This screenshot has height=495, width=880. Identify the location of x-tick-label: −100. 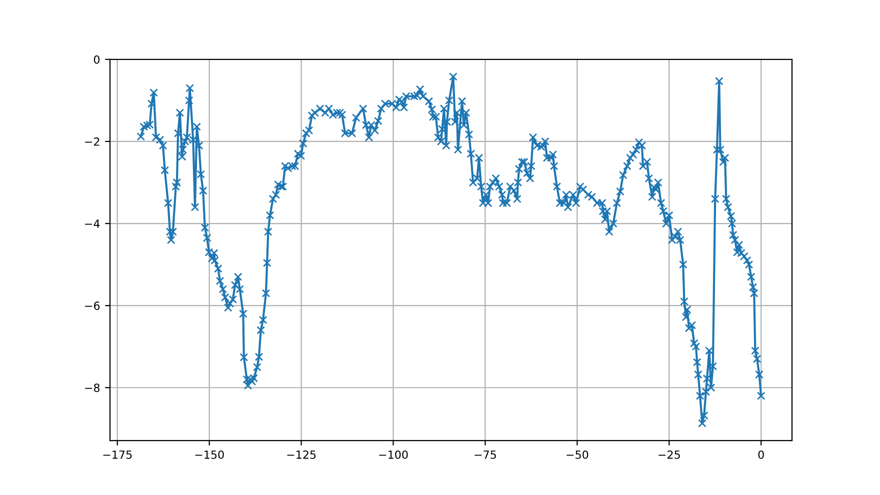
(393, 454).